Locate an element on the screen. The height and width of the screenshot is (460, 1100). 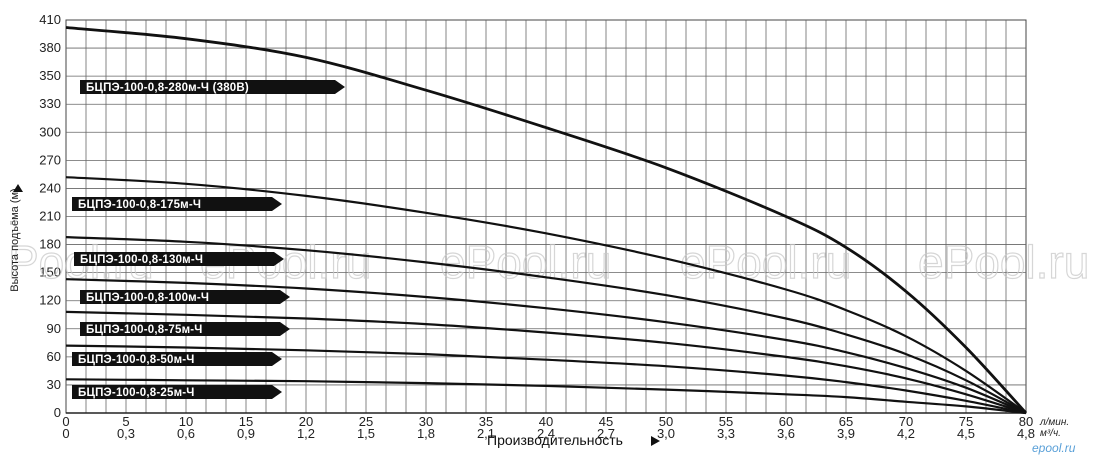
x-tick-label-m3h: 4,2 is located at coordinates (906, 433).